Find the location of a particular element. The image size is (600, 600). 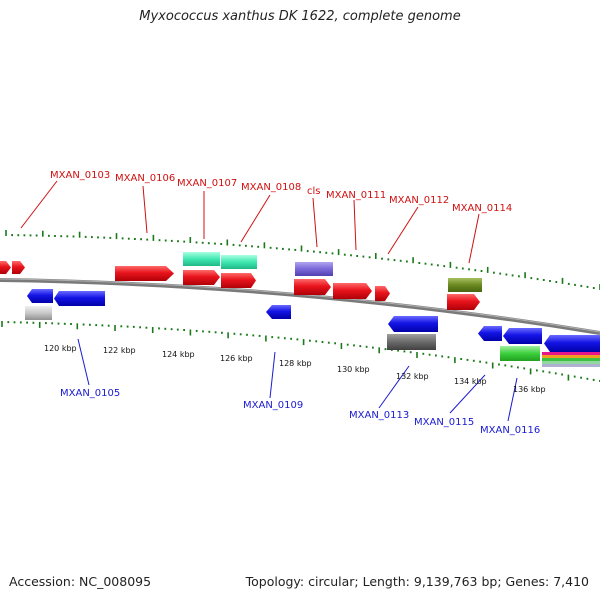

feature-box-green is located at coordinates (520, 353).